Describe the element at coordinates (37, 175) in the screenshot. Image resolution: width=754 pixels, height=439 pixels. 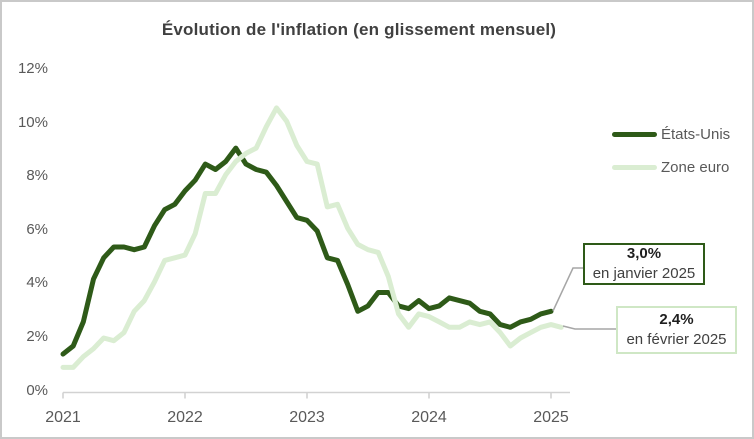
I see `y-tick-label: 8%` at that location.